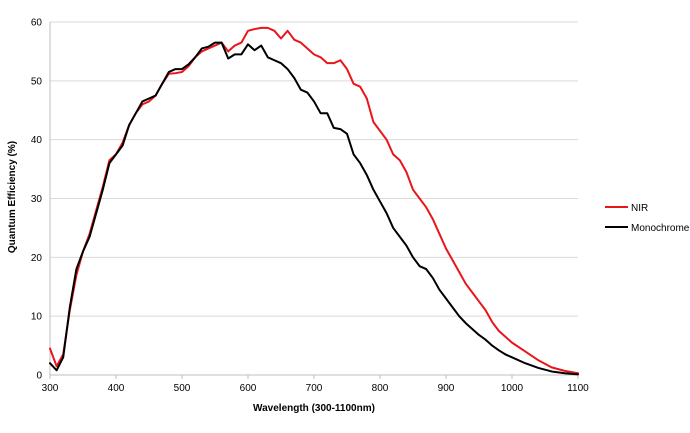 This screenshot has width=690, height=433. Describe the element at coordinates (116, 388) in the screenshot. I see `x-tick-label: 400` at that location.